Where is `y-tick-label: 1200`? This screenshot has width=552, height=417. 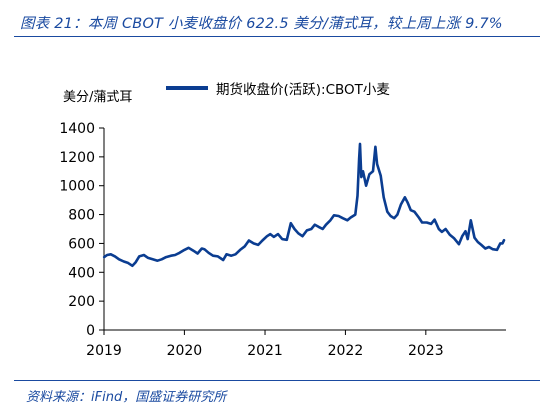 y-tick-label: 1200 is located at coordinates (77, 158).